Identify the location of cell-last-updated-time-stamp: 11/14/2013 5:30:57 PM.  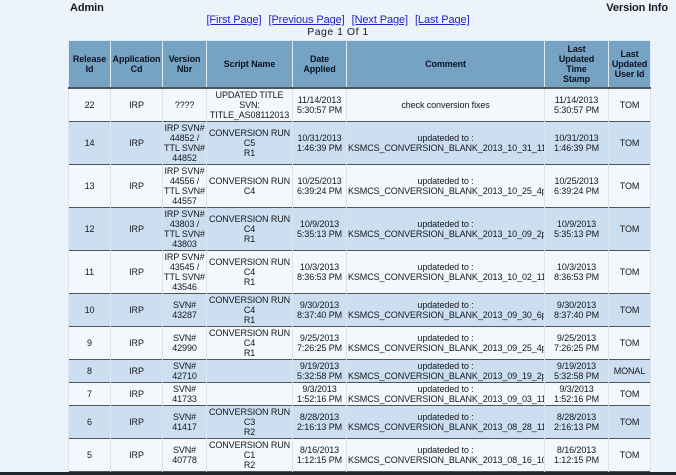
(576, 105).